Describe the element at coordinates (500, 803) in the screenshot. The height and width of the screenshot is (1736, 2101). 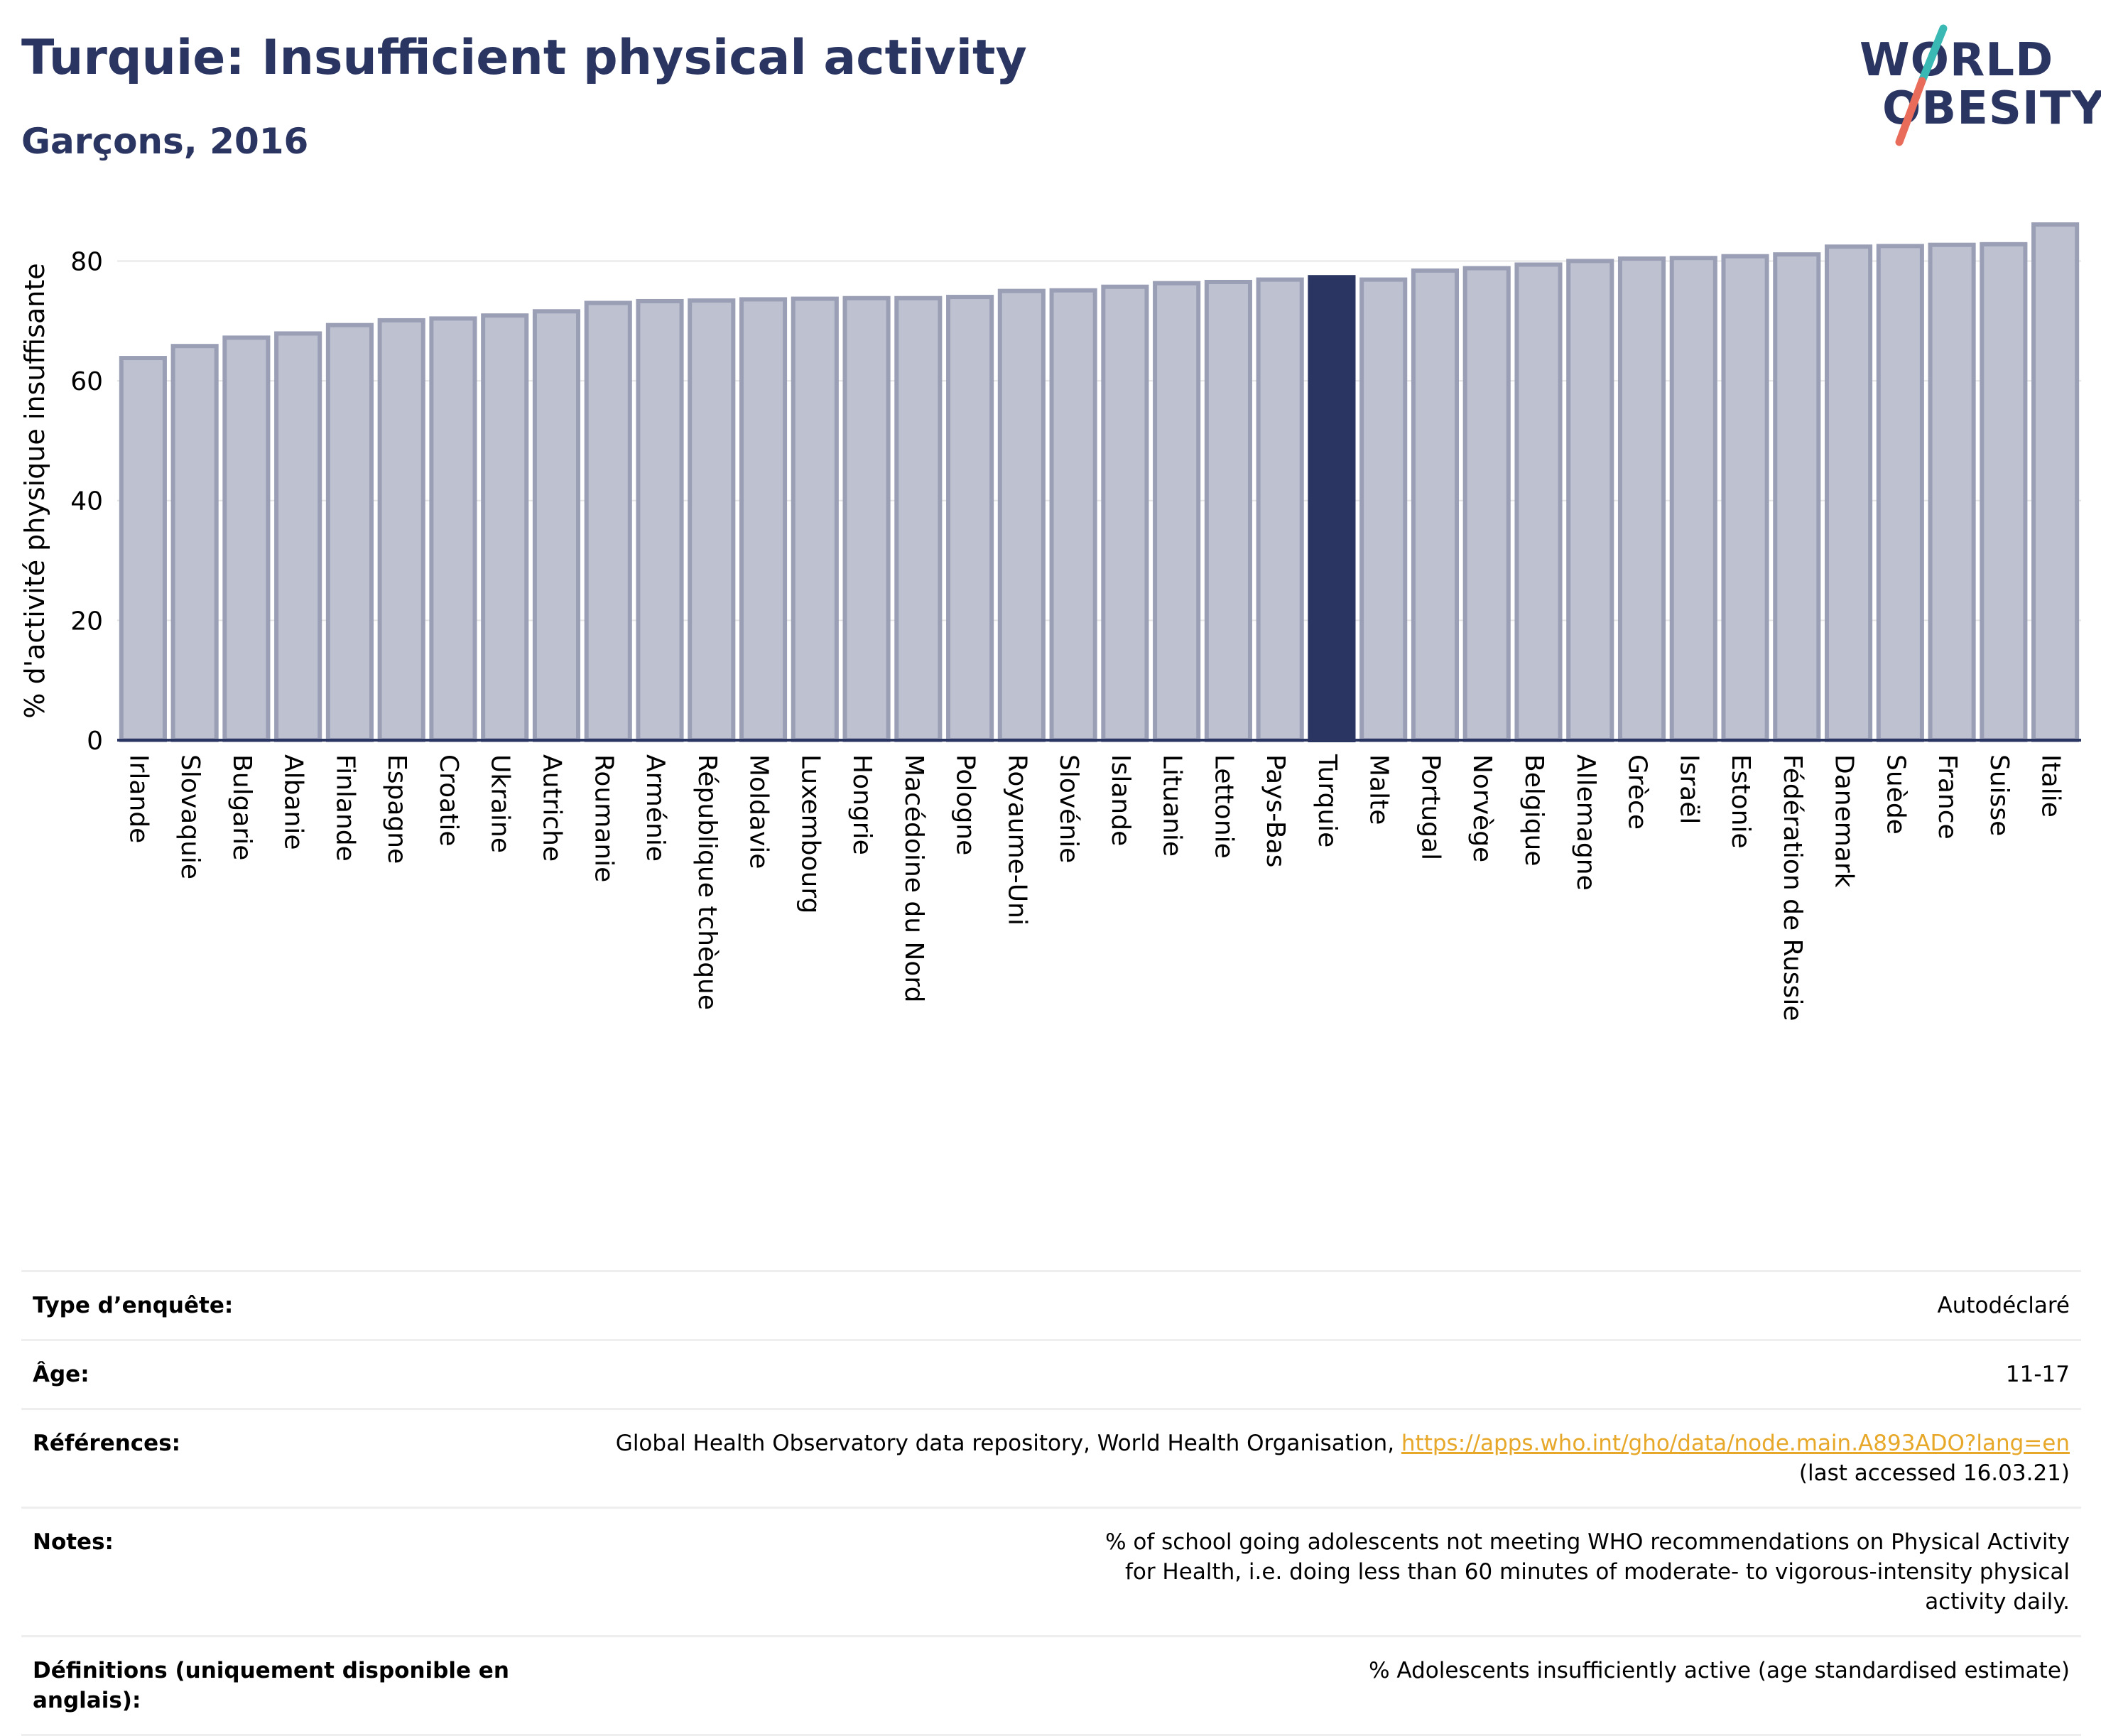
I see `x-tick-label: Ukraine` at that location.